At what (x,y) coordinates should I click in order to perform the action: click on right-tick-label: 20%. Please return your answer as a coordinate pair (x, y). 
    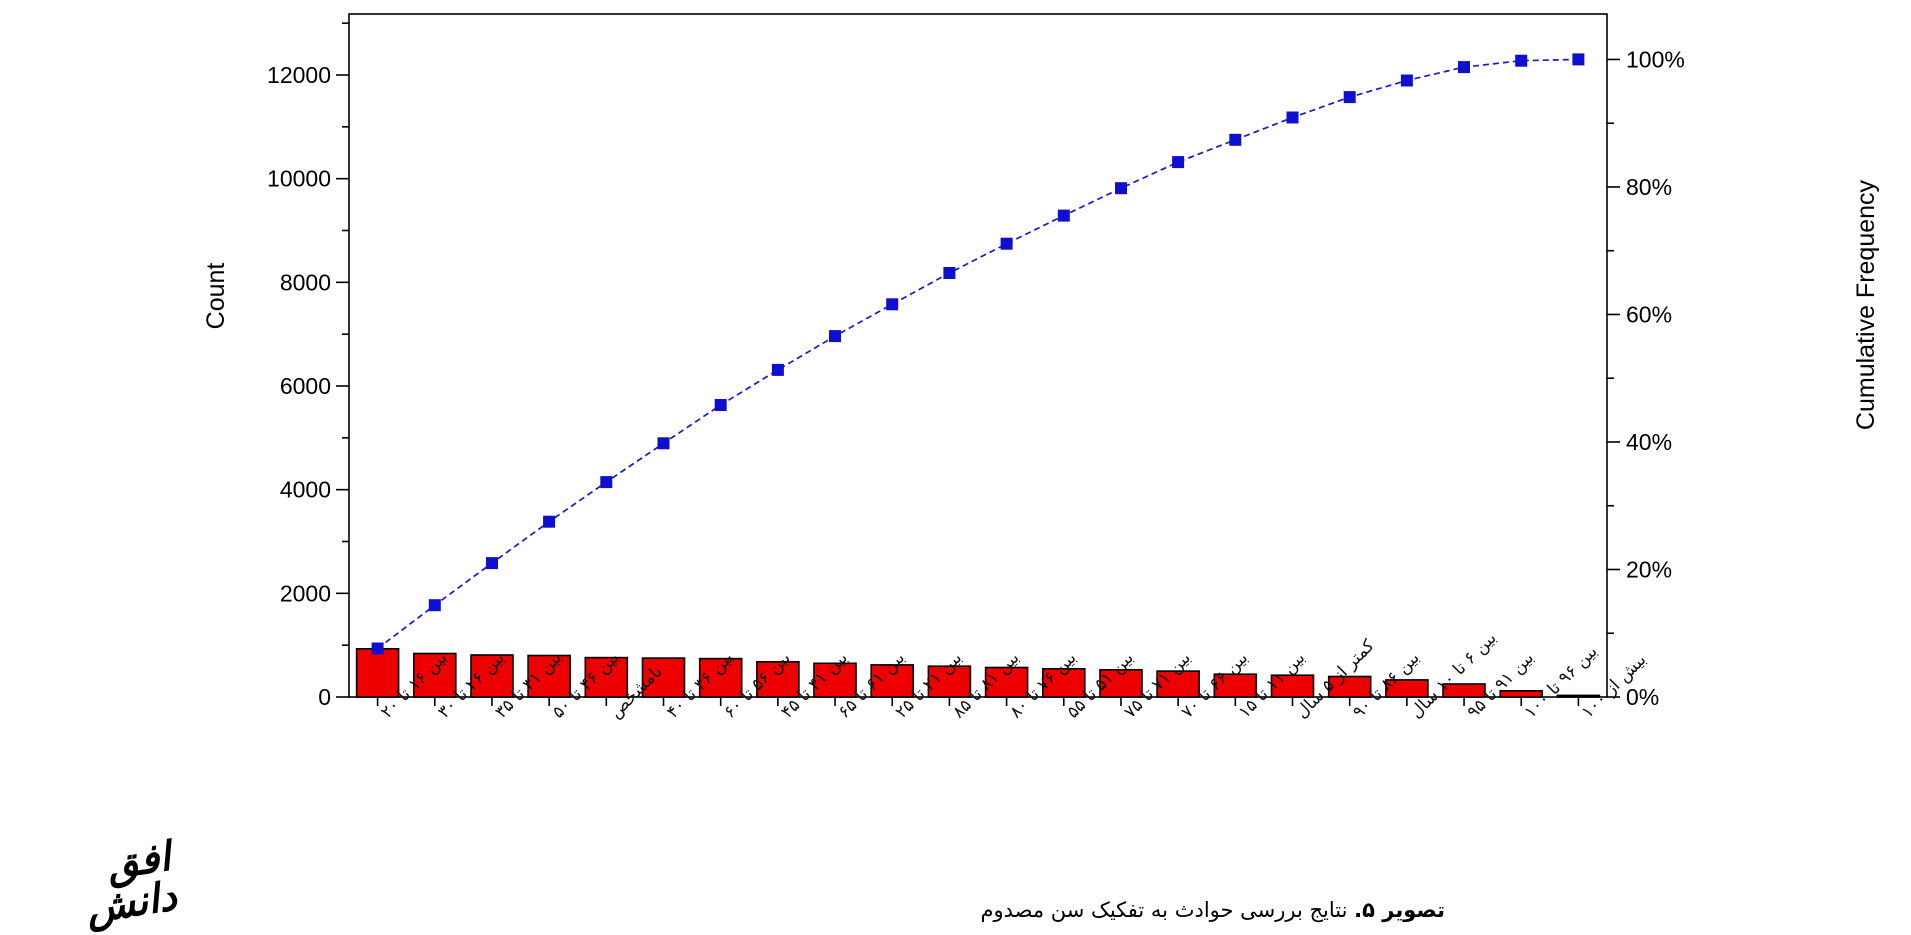
    Looking at the image, I should click on (1649, 569).